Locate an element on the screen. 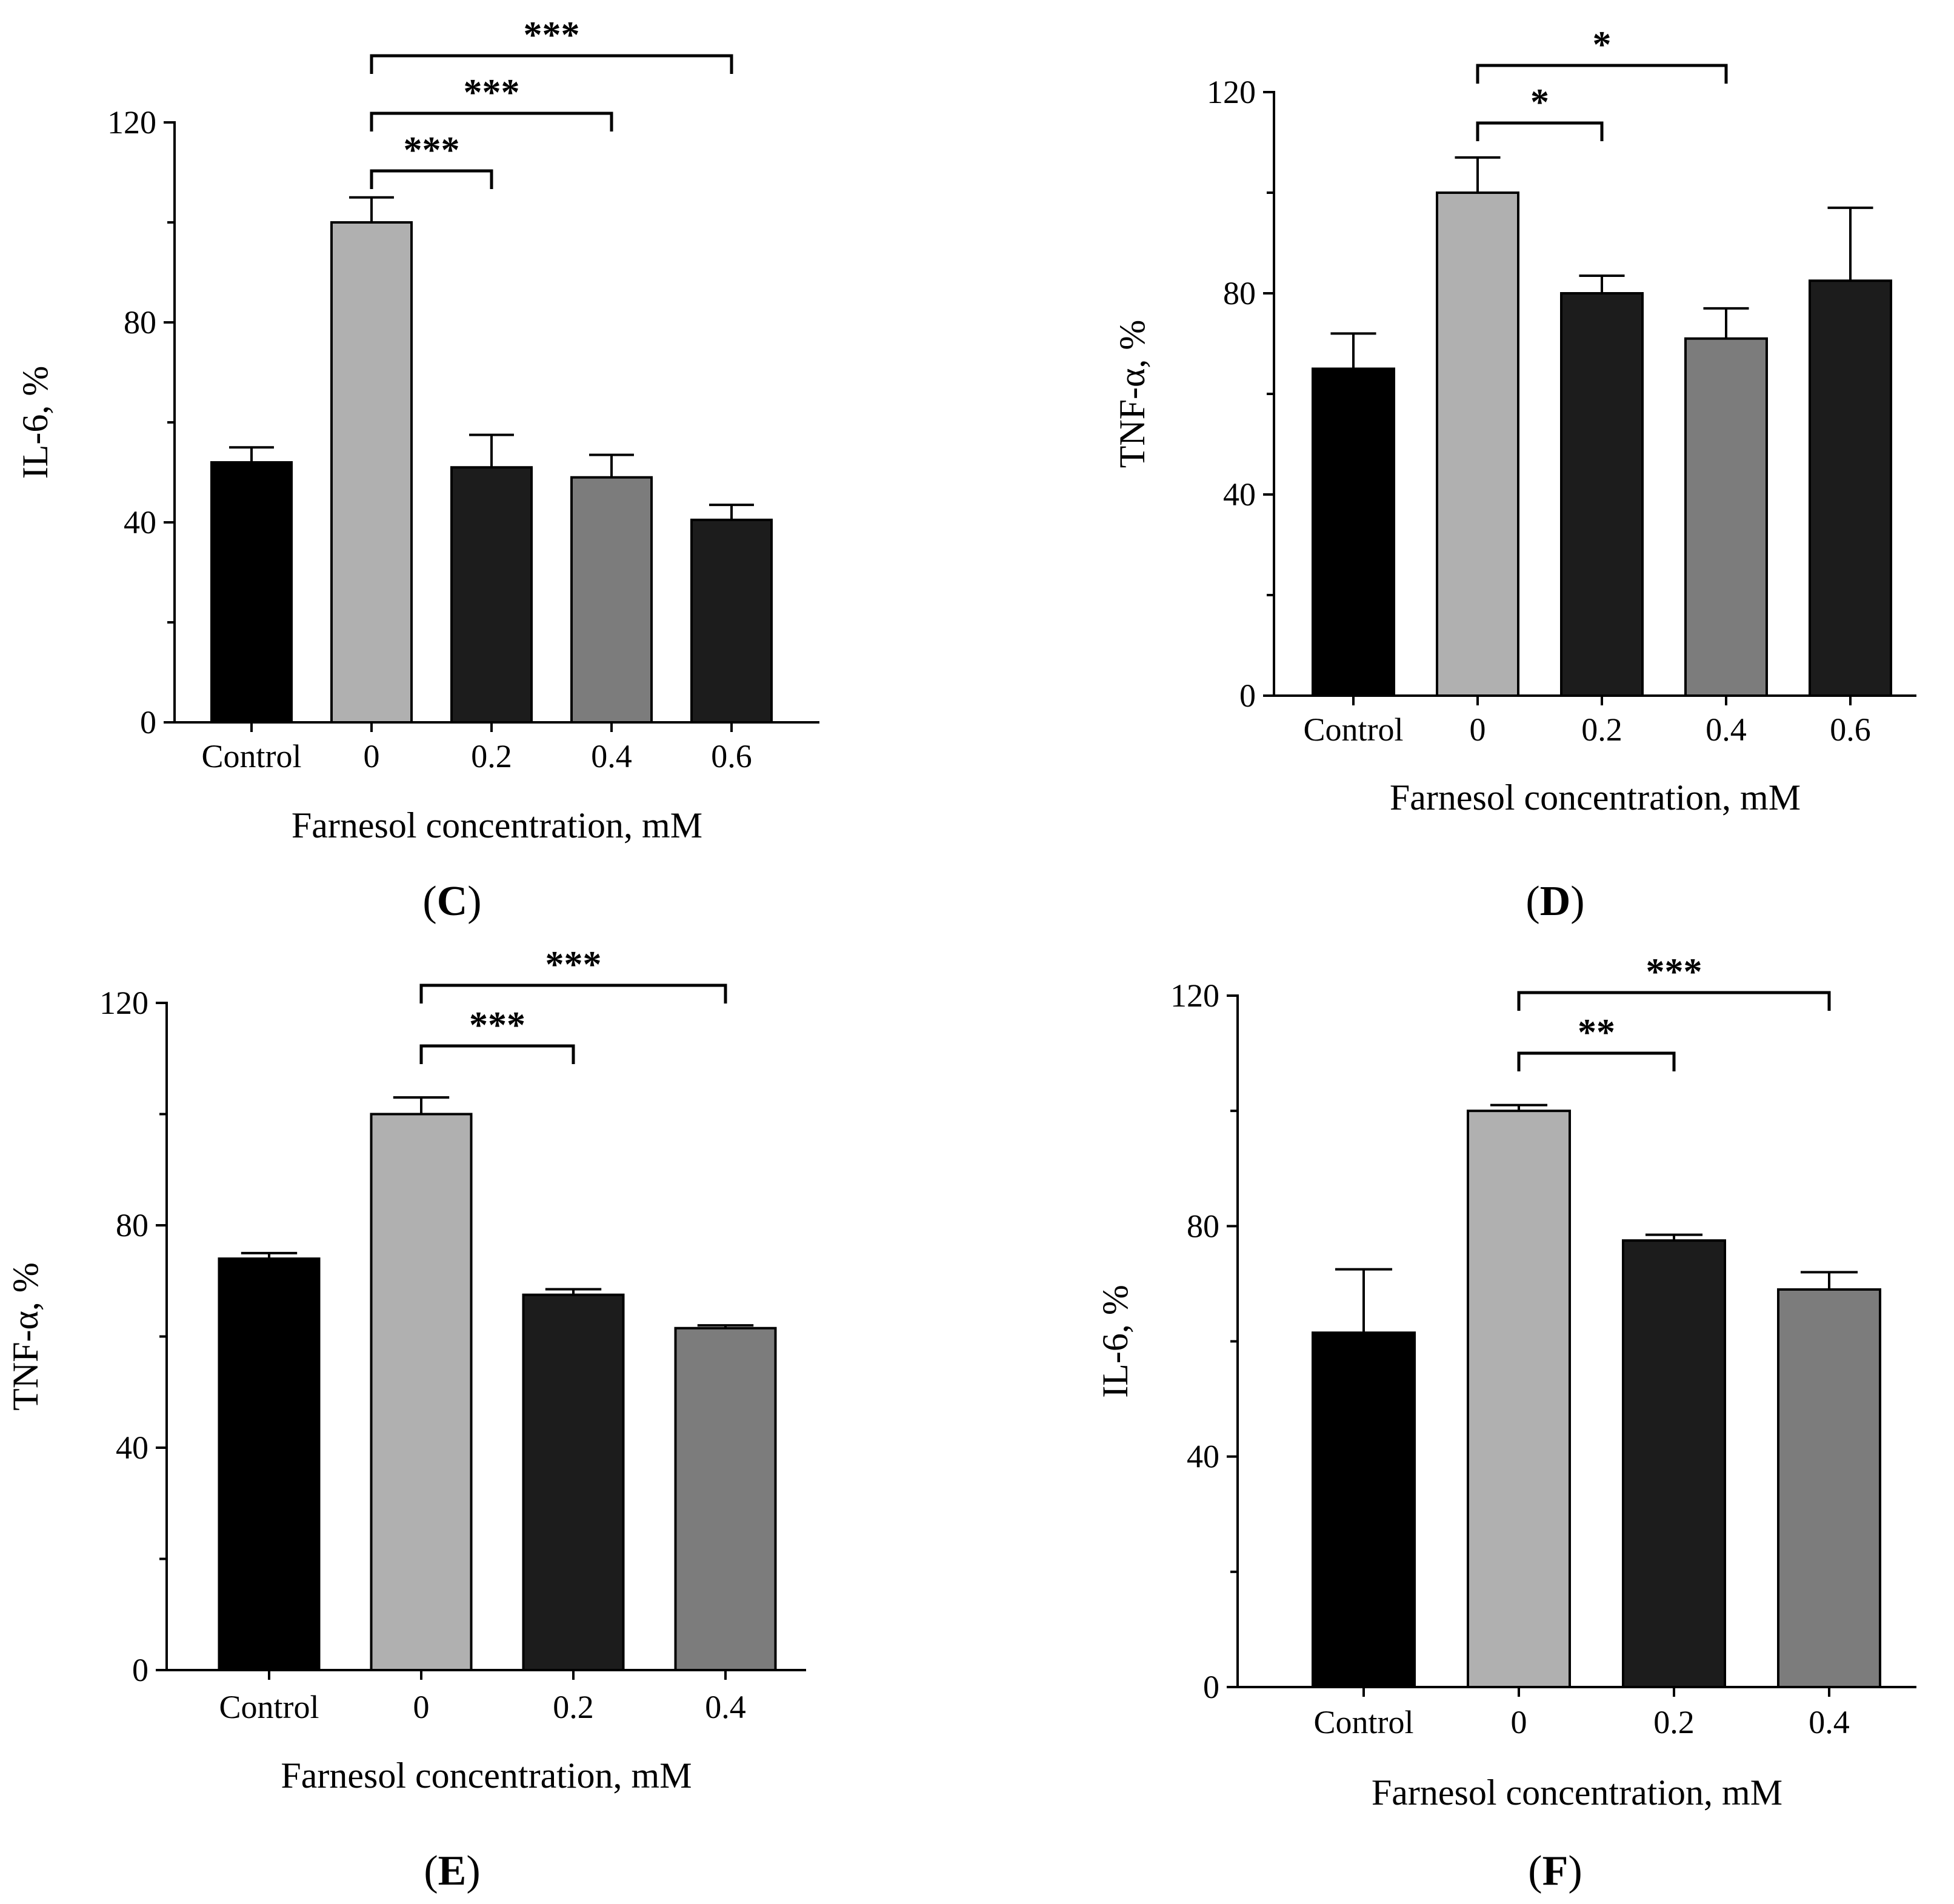  panel-letter-d: D is located at coordinates (1555, 901).